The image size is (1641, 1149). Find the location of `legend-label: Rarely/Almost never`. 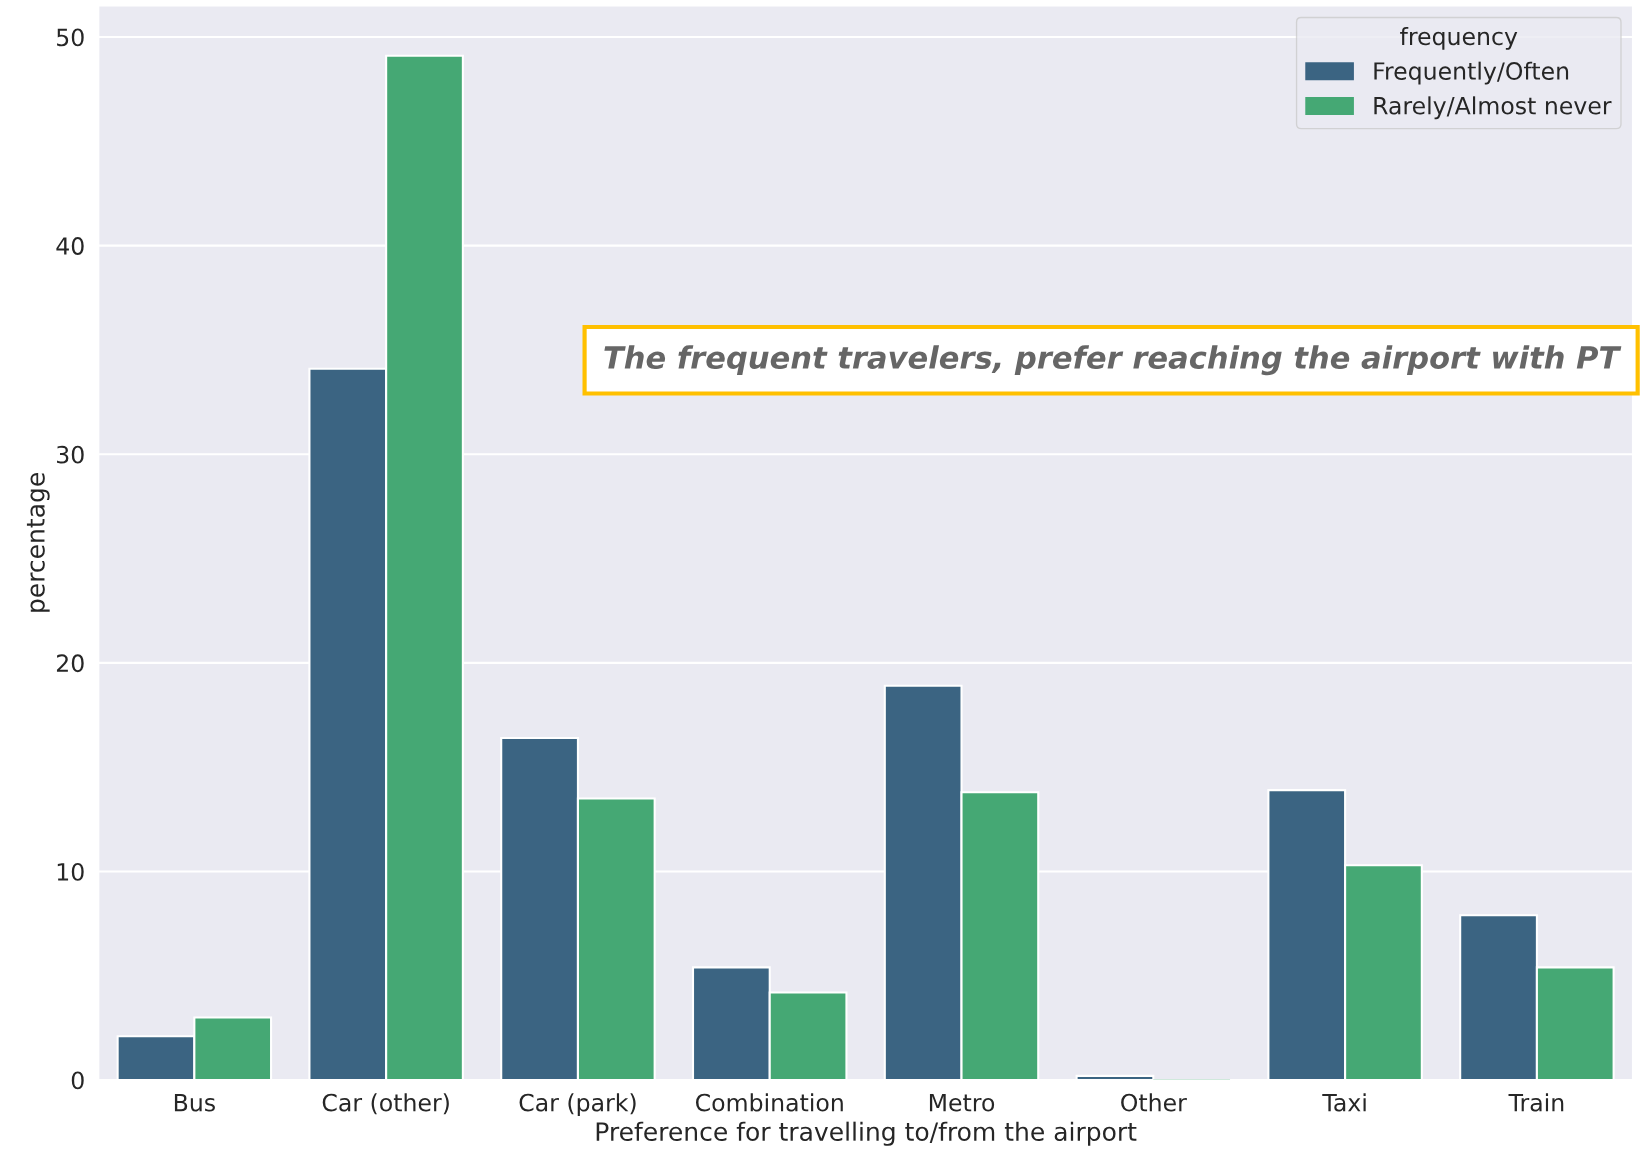

legend-label: Rarely/Almost never is located at coordinates (1493, 108).